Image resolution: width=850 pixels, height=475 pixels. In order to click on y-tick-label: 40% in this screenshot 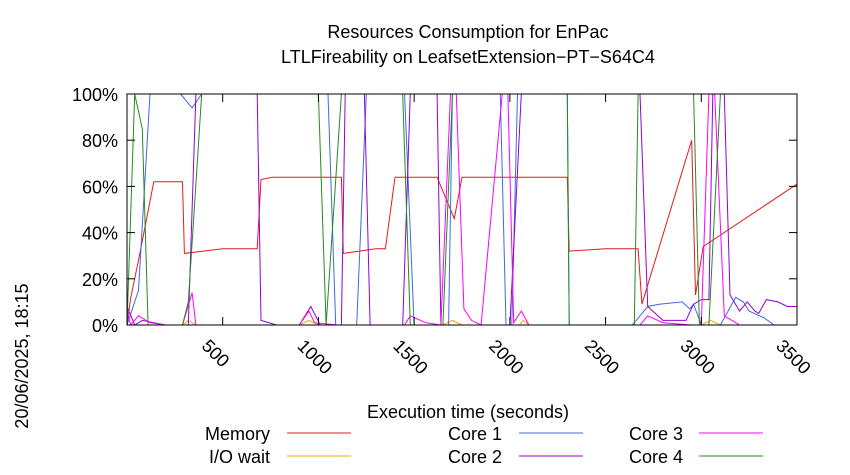, I will do `click(100, 234)`.